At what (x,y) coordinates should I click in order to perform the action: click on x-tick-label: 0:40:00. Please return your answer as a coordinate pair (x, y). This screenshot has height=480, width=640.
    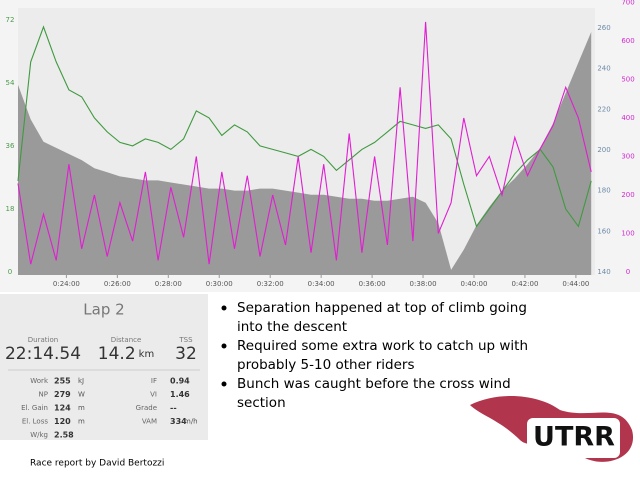
    Looking at the image, I should click on (473, 284).